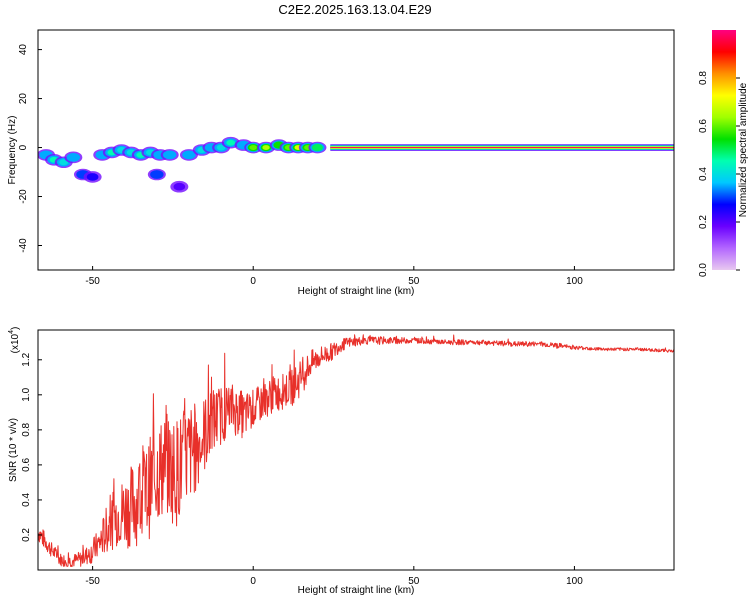 This screenshot has height=600, width=750. What do you see at coordinates (414, 581) in the screenshot?
I see `snr-xtick-label: 50` at bounding box center [414, 581].